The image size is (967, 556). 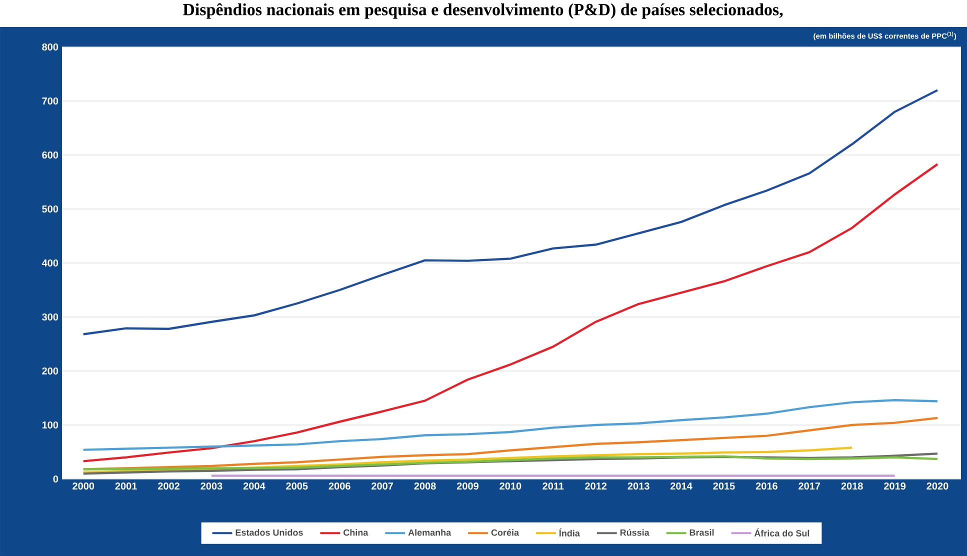 What do you see at coordinates (126, 486) in the screenshot?
I see `x-tick-label: 2001` at bounding box center [126, 486].